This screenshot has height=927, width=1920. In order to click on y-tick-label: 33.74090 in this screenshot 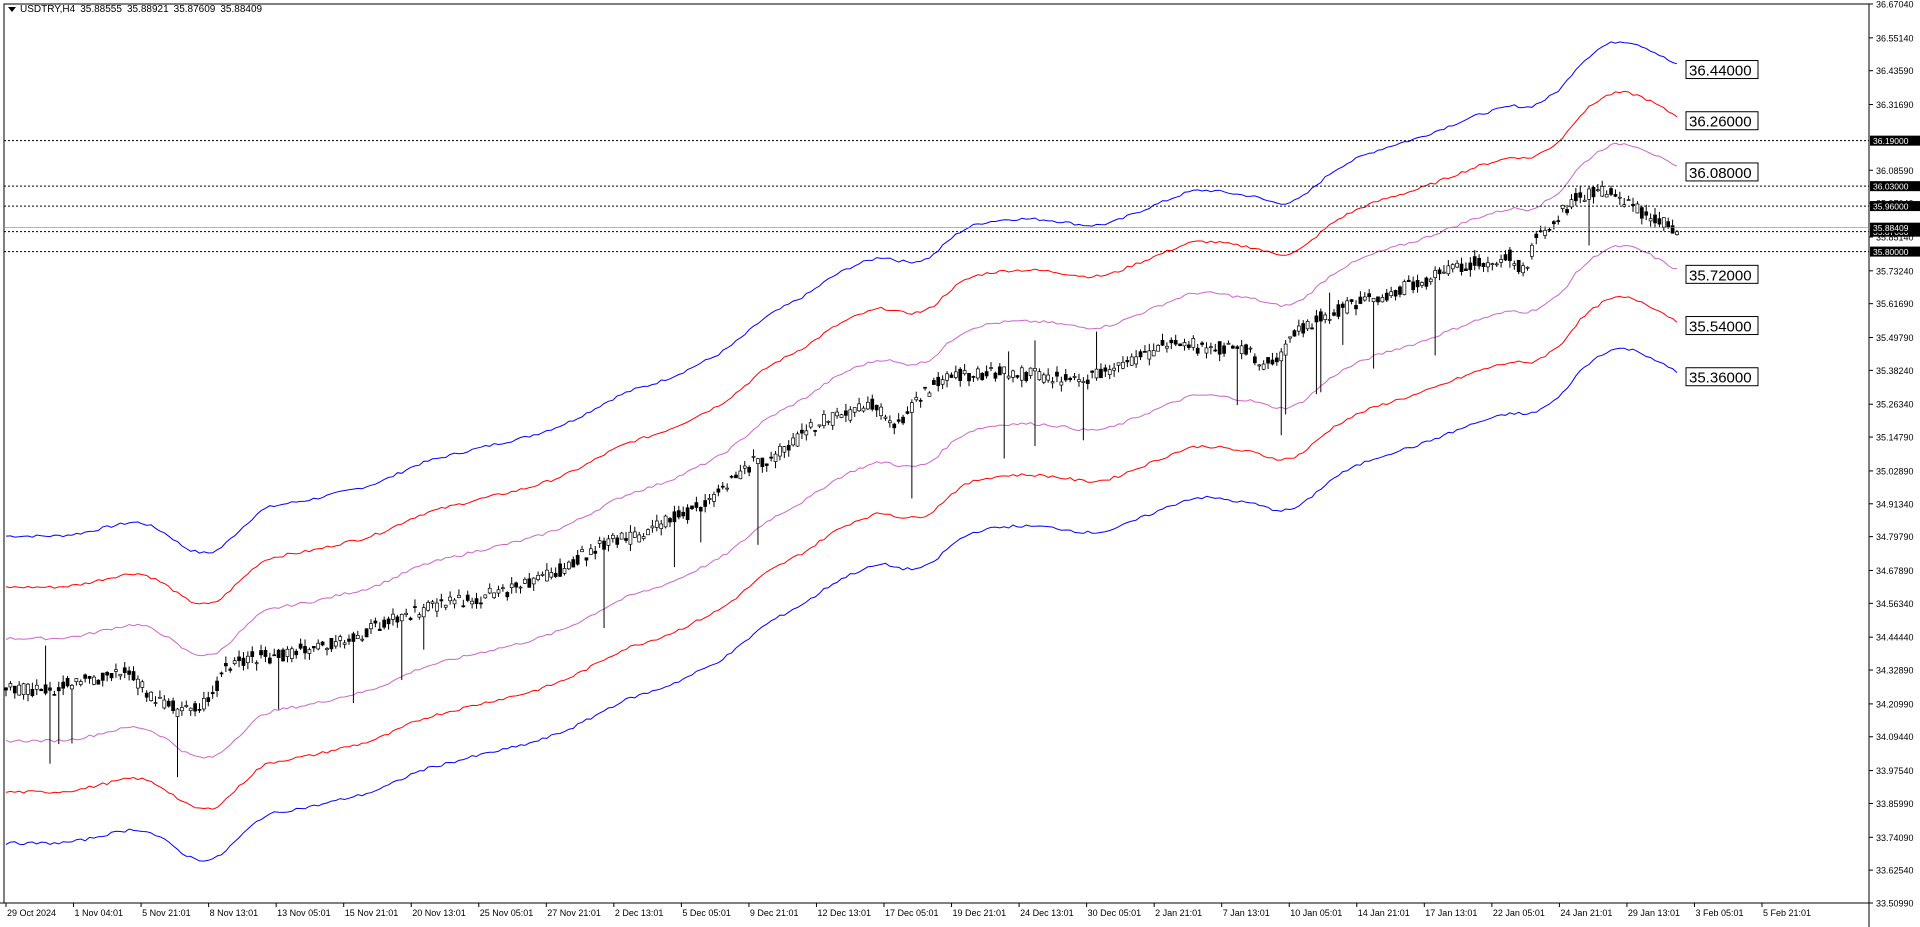, I will do `click(1895, 838)`.